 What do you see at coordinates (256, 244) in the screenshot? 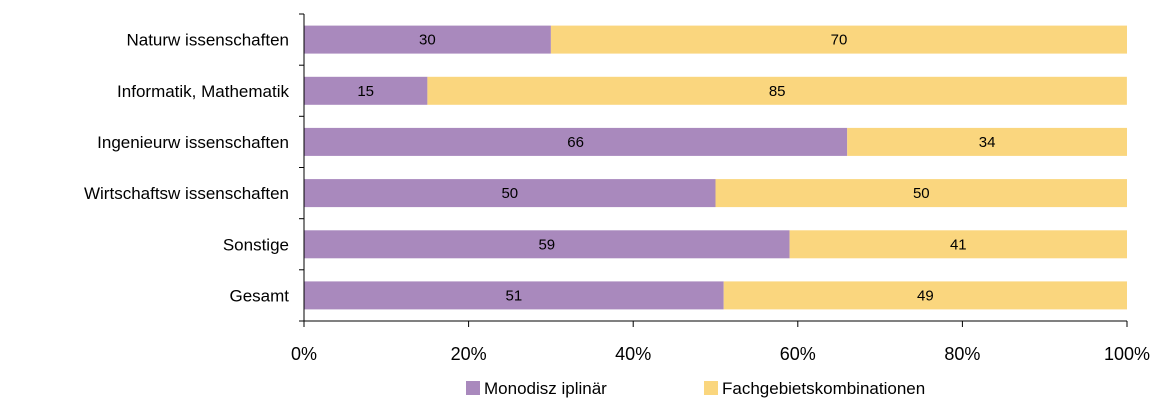
I see `category-label: Sonstige` at bounding box center [256, 244].